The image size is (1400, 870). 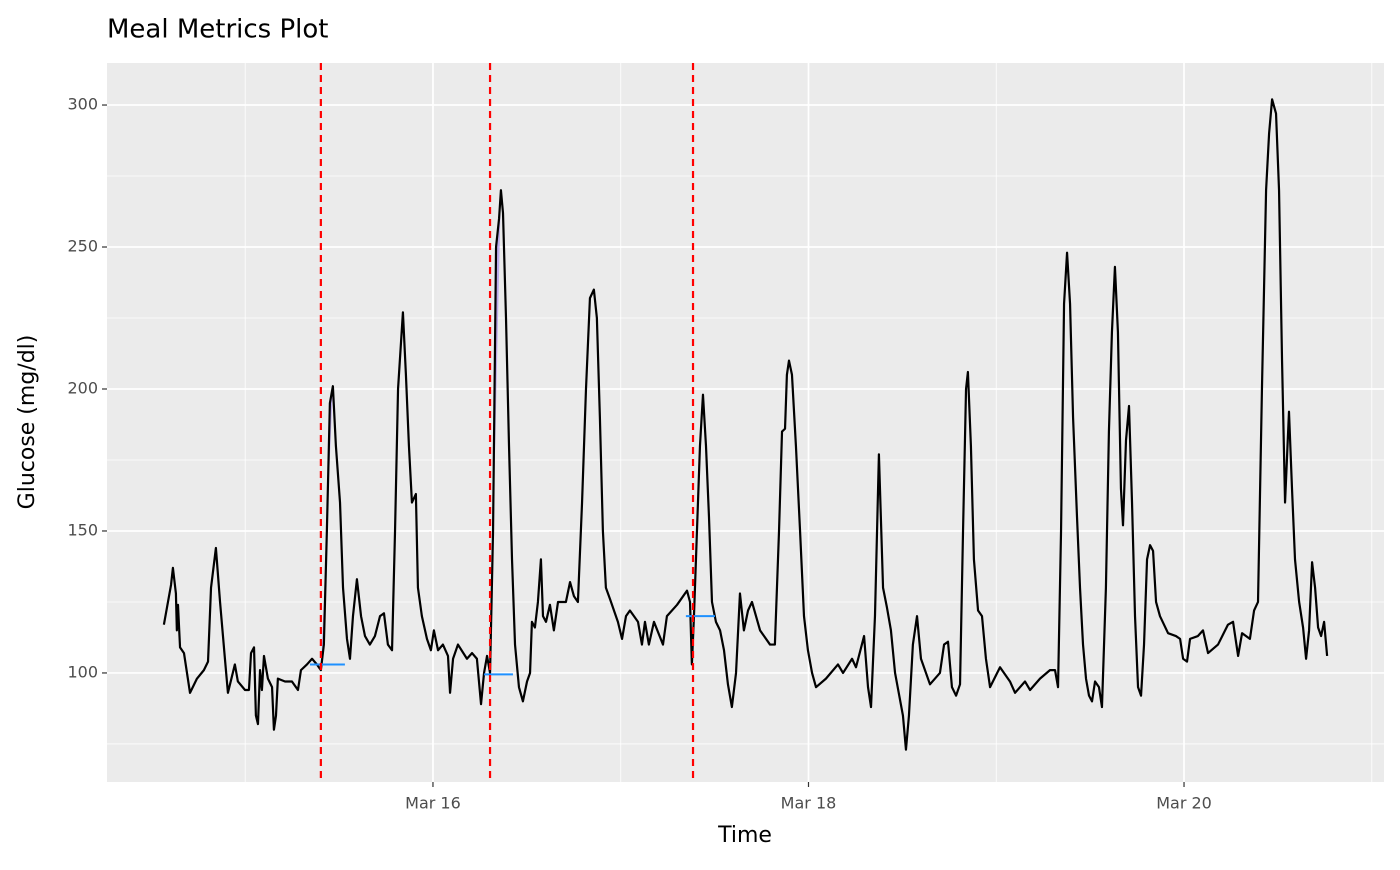 I want to click on y-axis-title: Glucose (mg/dl), so click(x=27, y=422).